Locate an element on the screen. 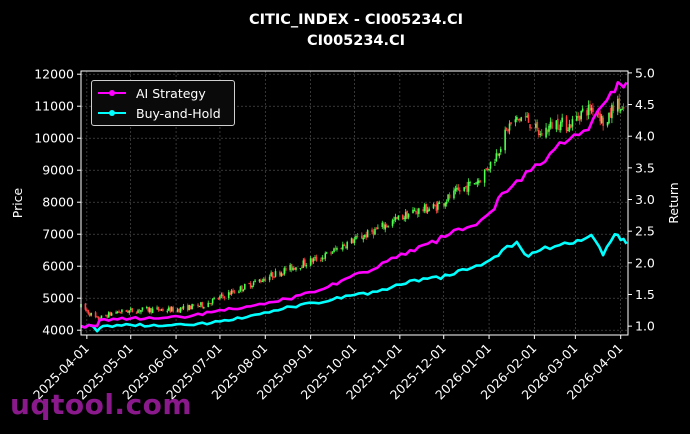  watermark: uqtool.com is located at coordinates (101, 404).